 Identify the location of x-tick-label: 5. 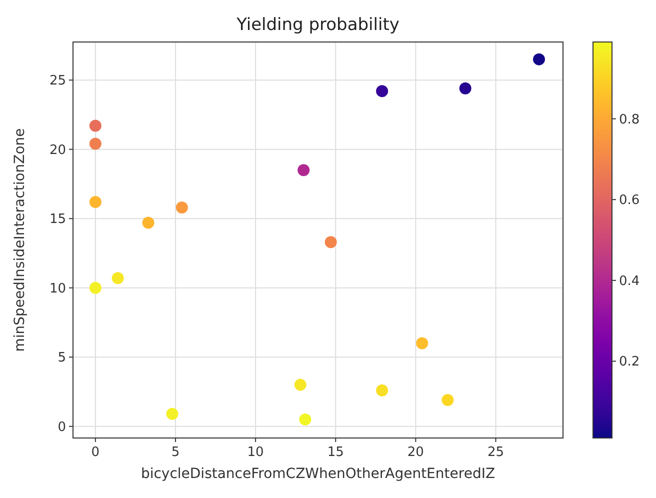
(175, 452).